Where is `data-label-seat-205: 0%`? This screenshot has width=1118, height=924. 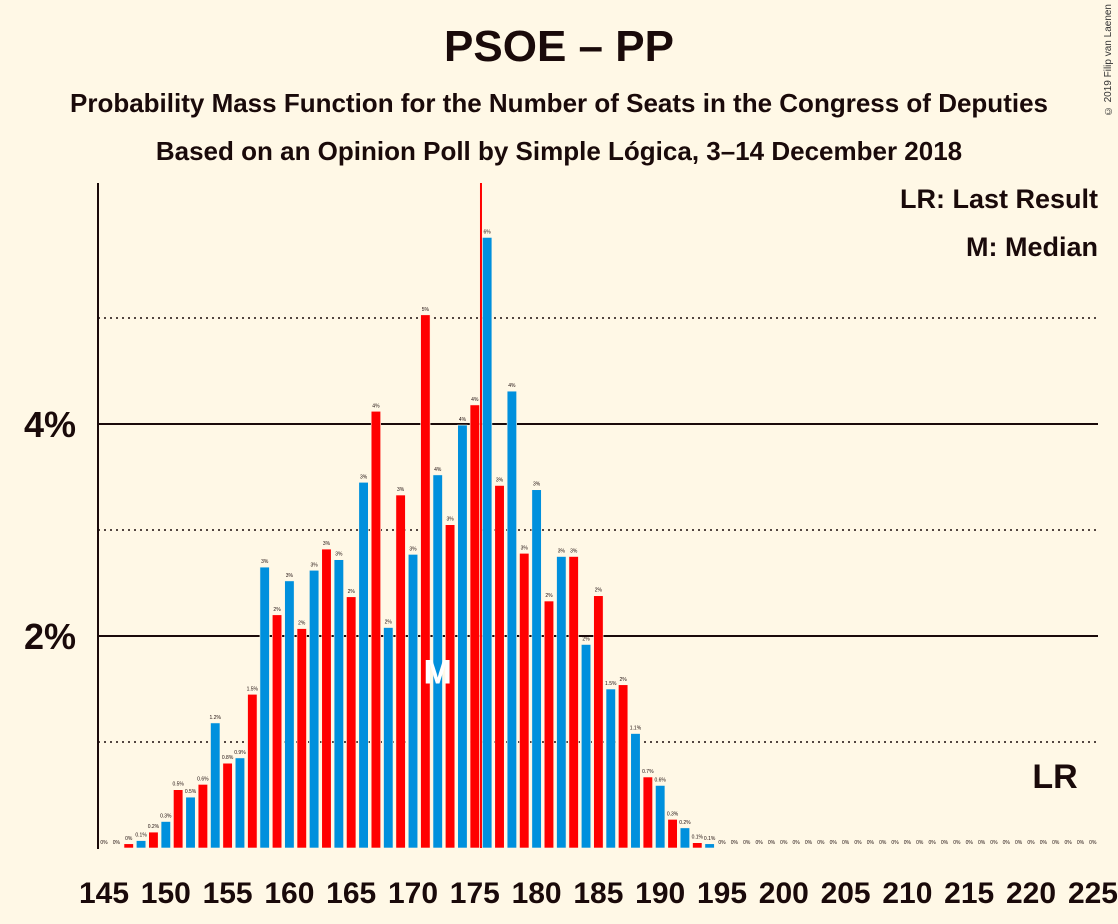 data-label-seat-205: 0% is located at coordinates (846, 843).